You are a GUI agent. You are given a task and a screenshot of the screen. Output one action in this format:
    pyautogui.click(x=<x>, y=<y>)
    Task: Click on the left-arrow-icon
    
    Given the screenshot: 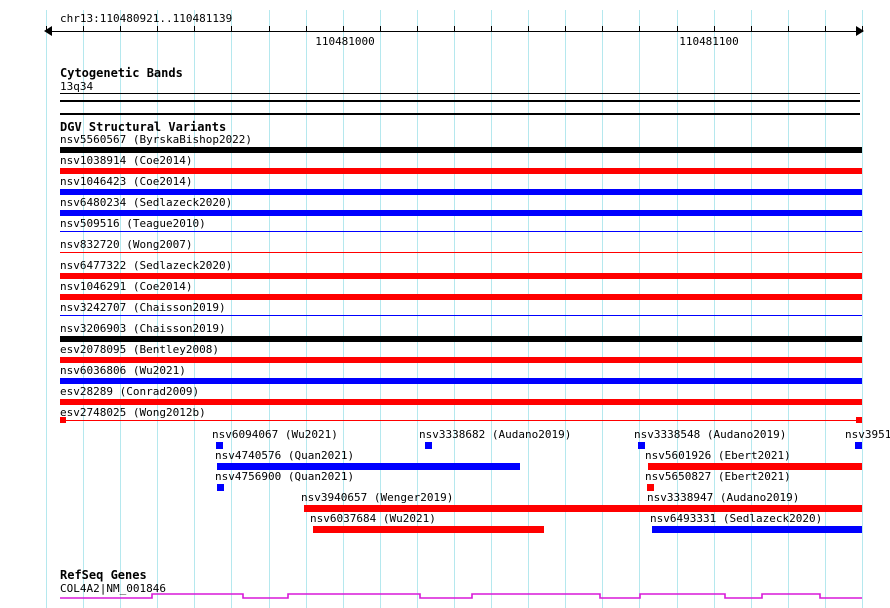 What is the action you would take?
    pyautogui.click(x=48, y=31)
    